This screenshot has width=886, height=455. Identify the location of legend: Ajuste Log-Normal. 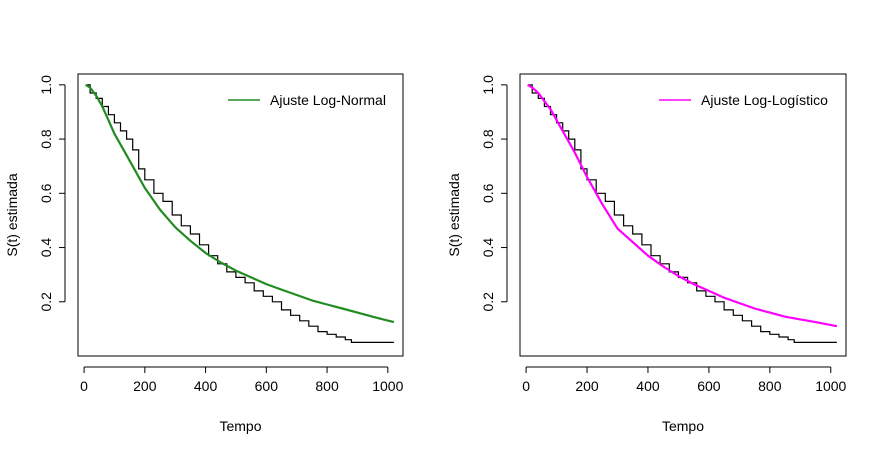
(307, 100).